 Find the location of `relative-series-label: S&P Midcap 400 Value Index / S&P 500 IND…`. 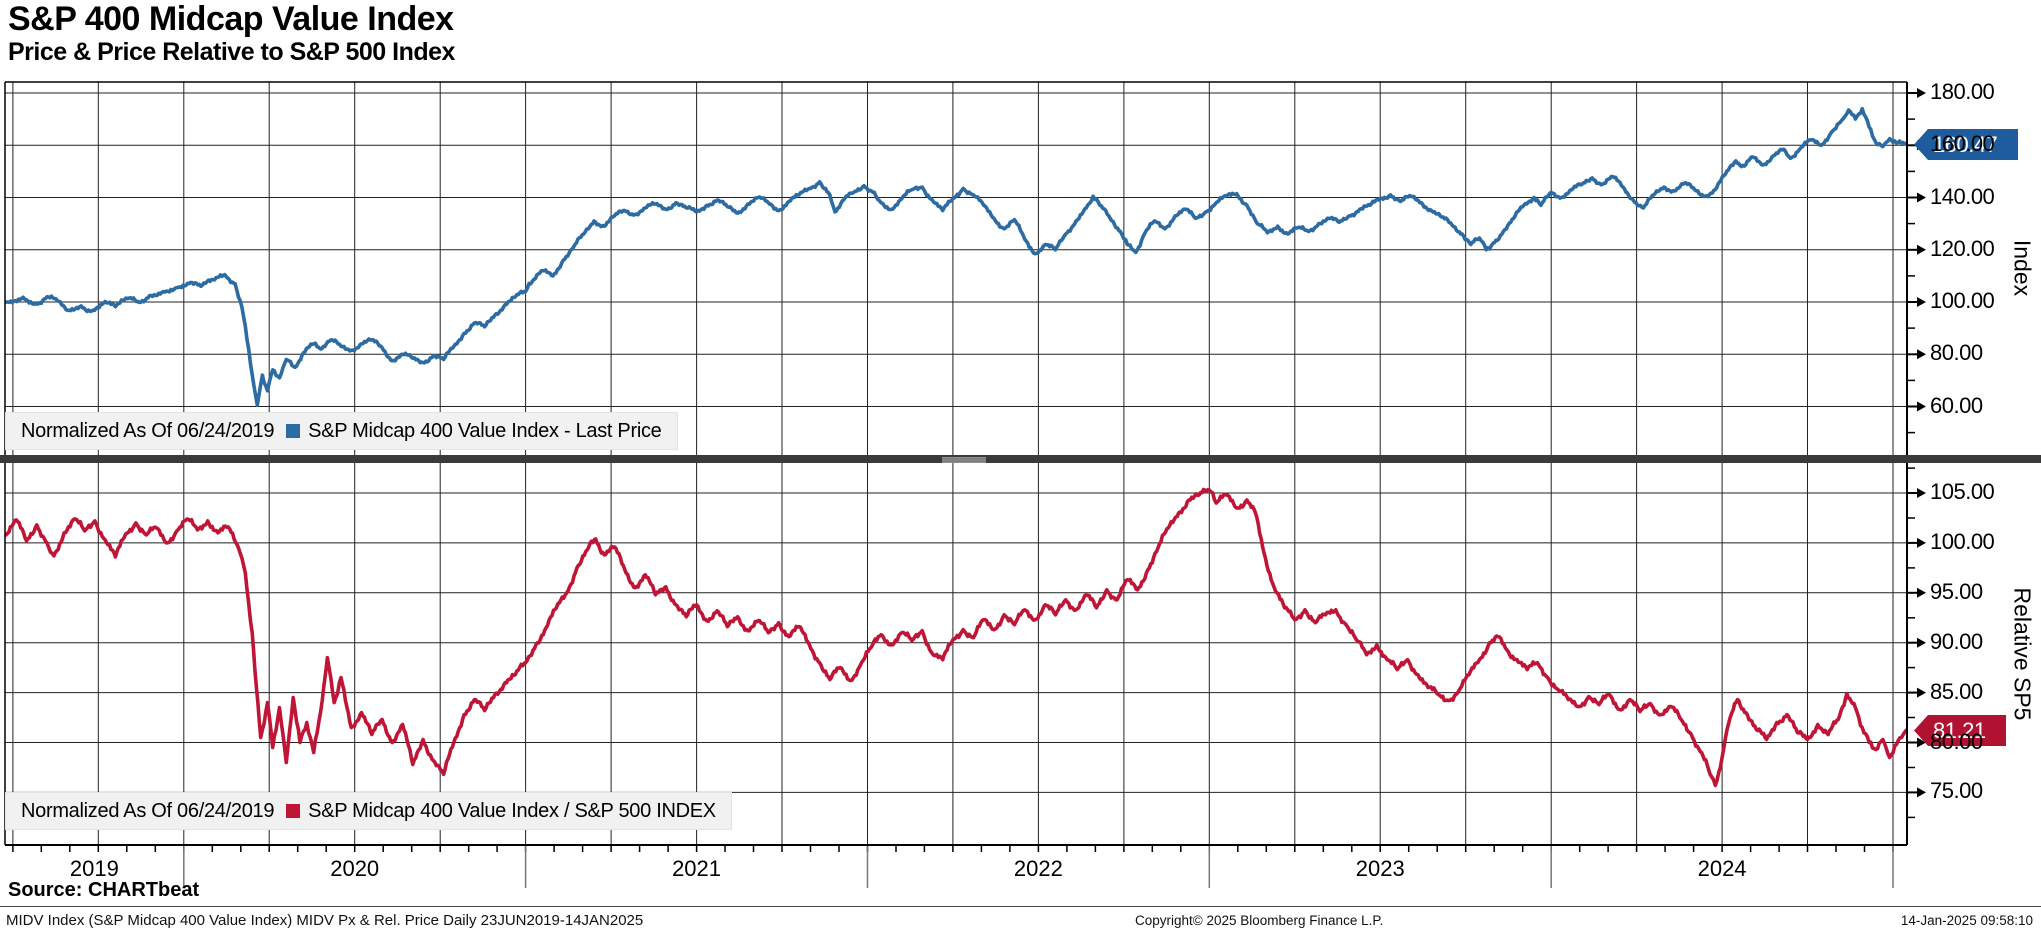

relative-series-label: S&P Midcap 400 Value Index / S&P 500 IND… is located at coordinates (512, 810).